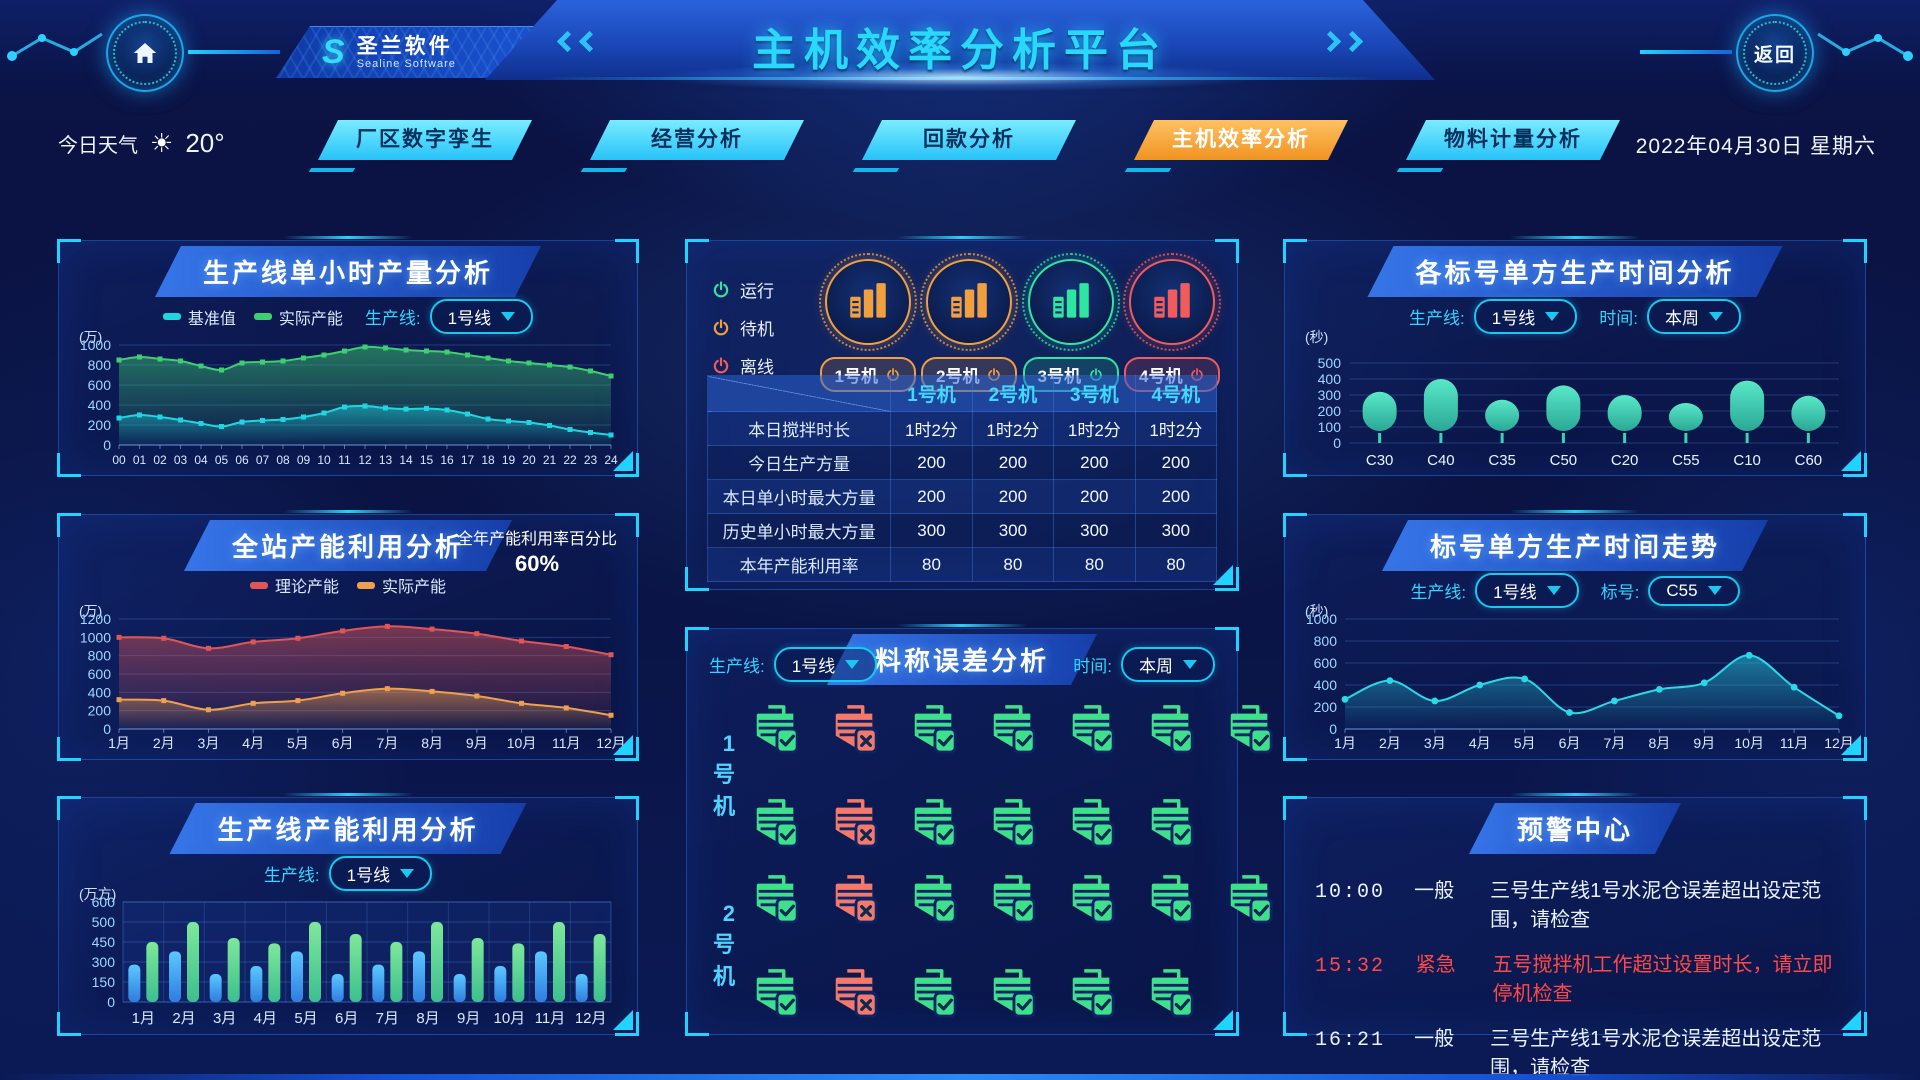 The height and width of the screenshot is (1080, 1920). I want to click on back-button: 返回, so click(1775, 53).